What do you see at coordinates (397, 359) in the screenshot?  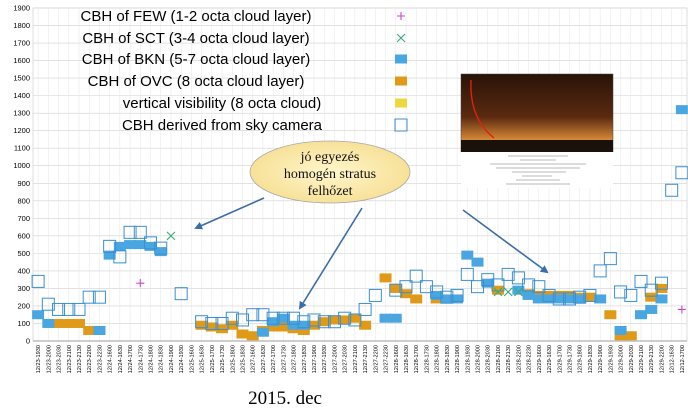 I see `x-tick-label: 12/28-1600` at bounding box center [397, 359].